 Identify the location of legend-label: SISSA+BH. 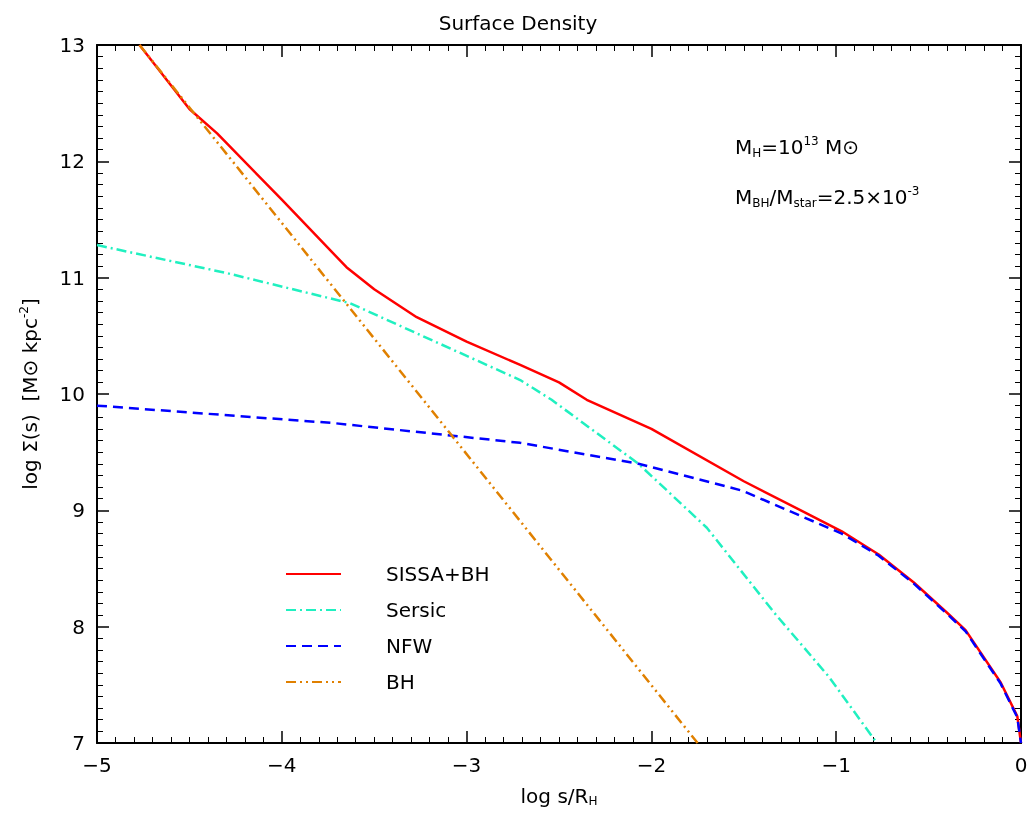
(438, 574).